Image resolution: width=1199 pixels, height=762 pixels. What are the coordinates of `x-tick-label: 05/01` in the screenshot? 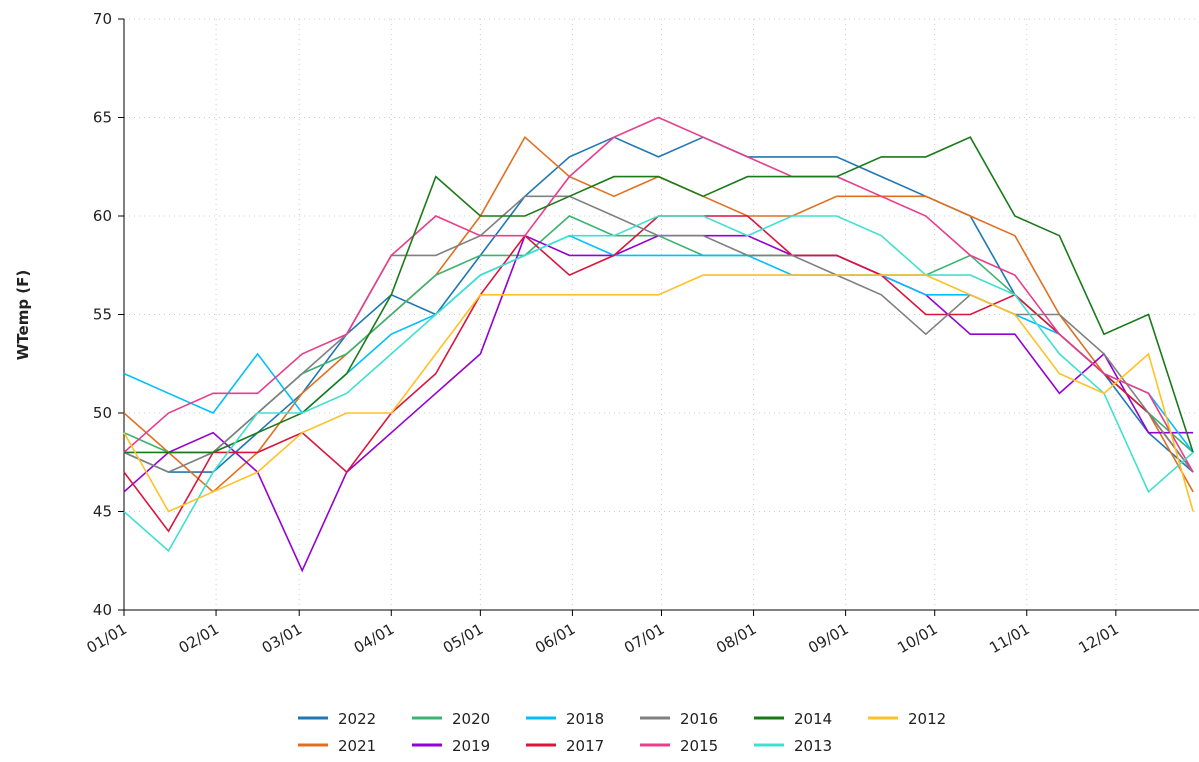 It's located at (463, 638).